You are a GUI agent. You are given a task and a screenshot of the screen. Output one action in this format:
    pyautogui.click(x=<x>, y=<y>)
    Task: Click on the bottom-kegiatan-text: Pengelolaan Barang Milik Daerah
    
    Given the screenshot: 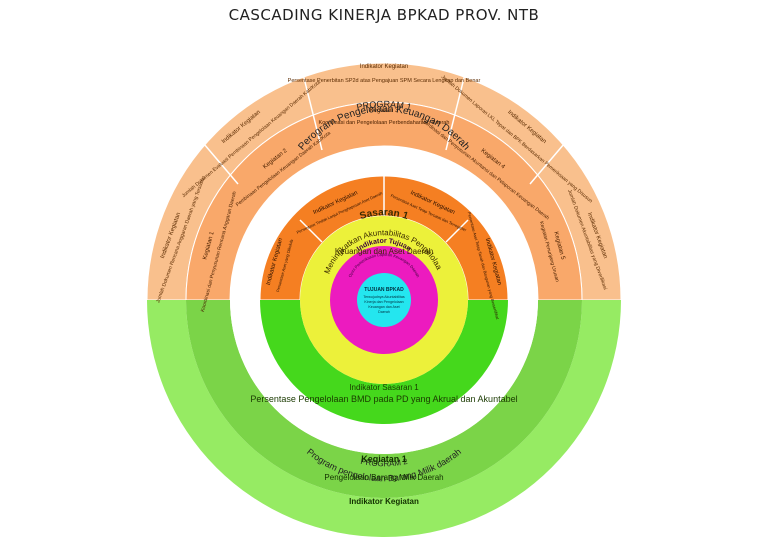 What is the action you would take?
    pyautogui.click(x=383, y=477)
    